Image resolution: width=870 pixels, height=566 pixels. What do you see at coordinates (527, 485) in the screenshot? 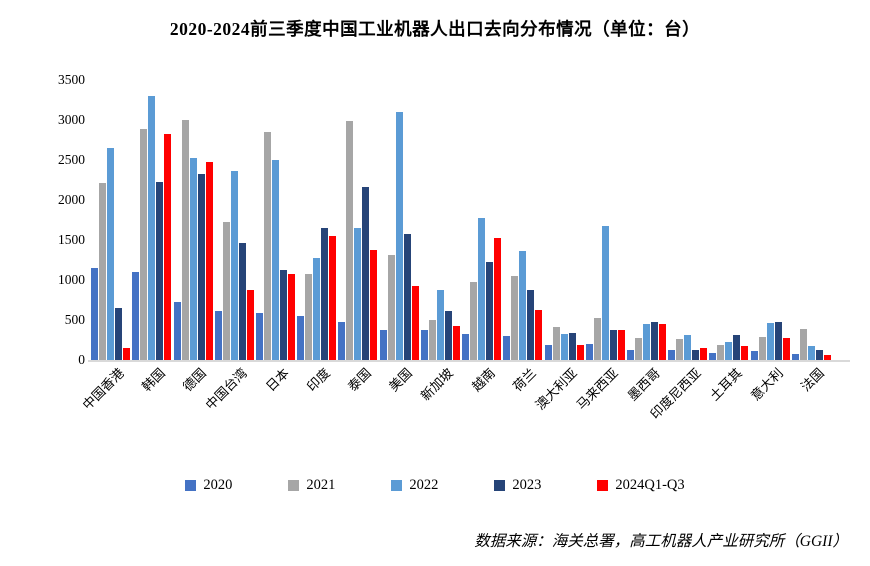
I see `legend-label: 2023` at bounding box center [527, 485].